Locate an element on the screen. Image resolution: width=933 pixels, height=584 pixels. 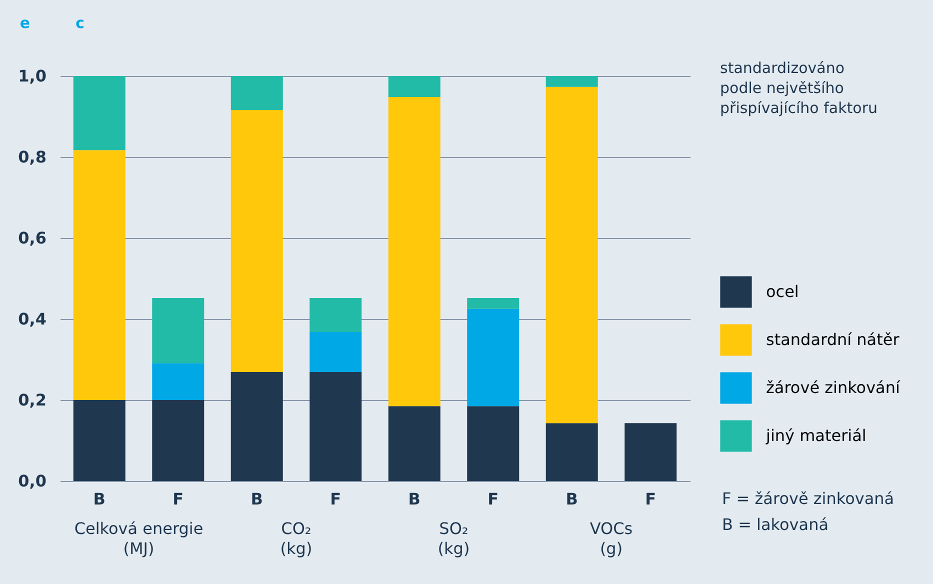
y-tick-label: 1,0 is located at coordinates (32, 76).